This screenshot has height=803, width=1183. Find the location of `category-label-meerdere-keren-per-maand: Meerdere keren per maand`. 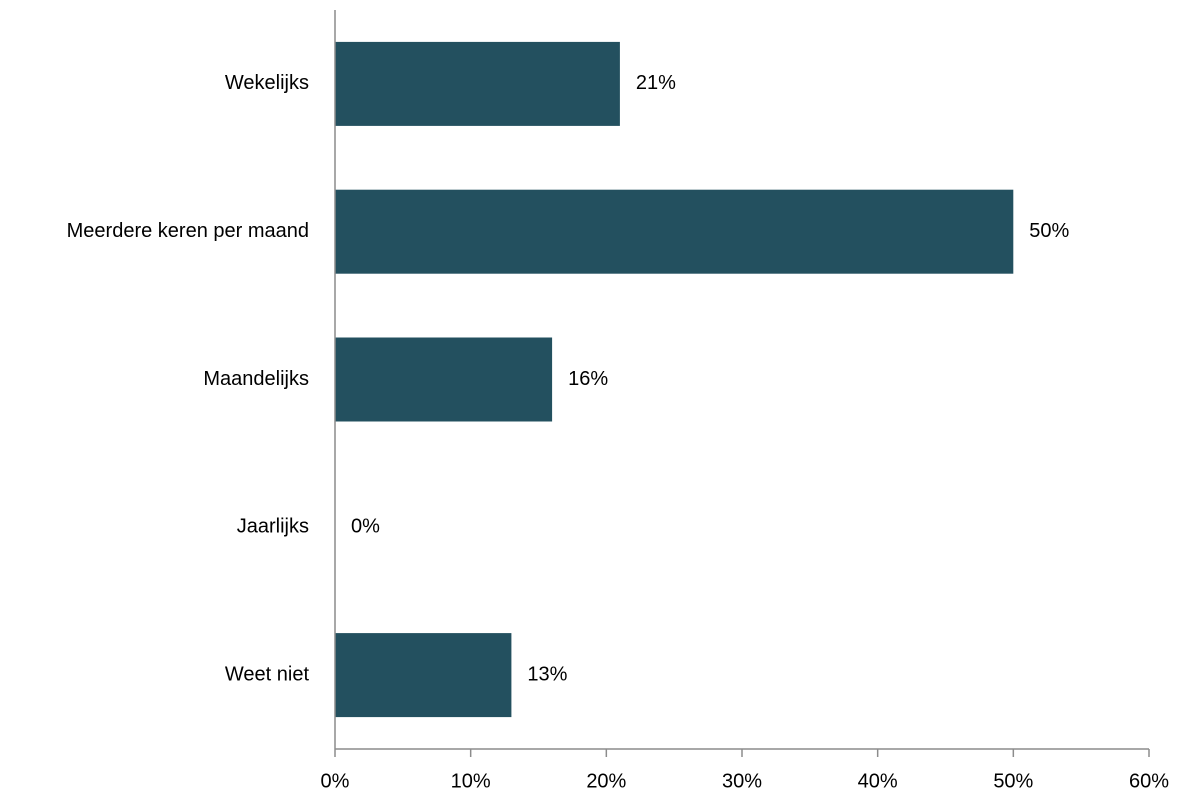

category-label-meerdere-keren-per-maand: Meerdere keren per maand is located at coordinates (188, 231).